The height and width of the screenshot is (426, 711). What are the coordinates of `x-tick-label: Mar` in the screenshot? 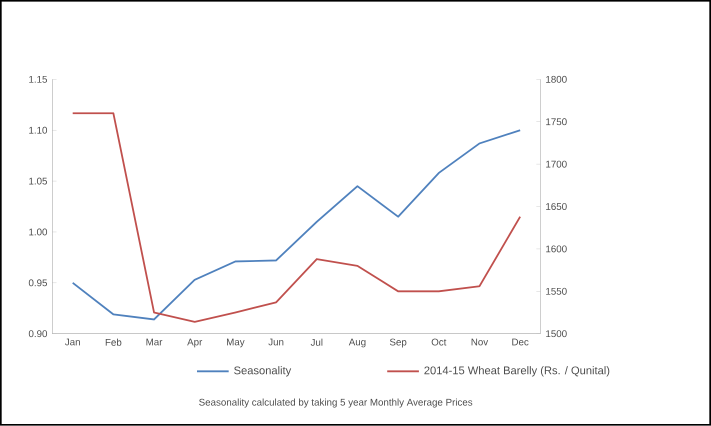 It's located at (154, 342).